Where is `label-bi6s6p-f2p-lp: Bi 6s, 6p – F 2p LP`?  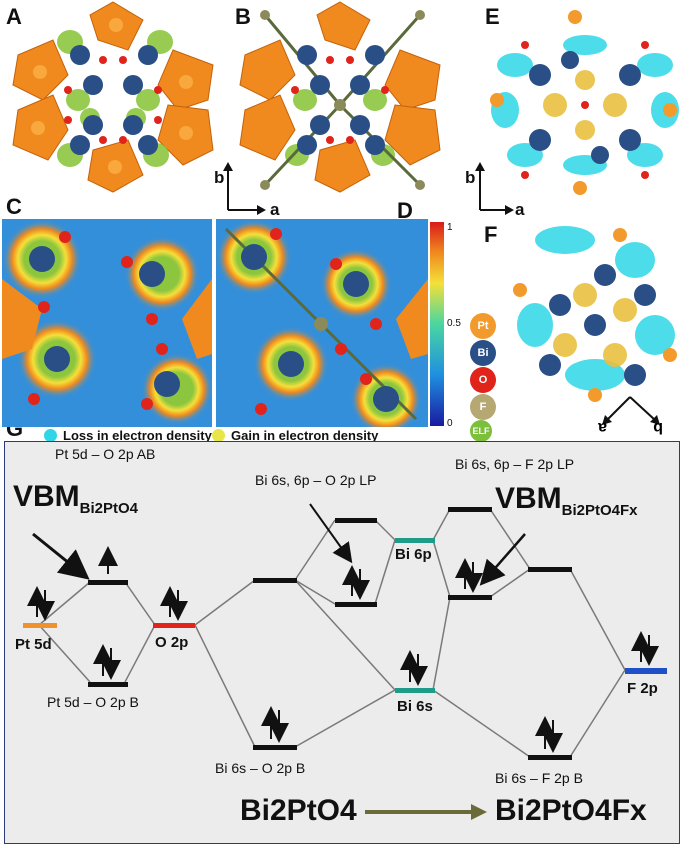
label-bi6s6p-f2p-lp: Bi 6s, 6p – F 2p LP is located at coordinates (515, 464).